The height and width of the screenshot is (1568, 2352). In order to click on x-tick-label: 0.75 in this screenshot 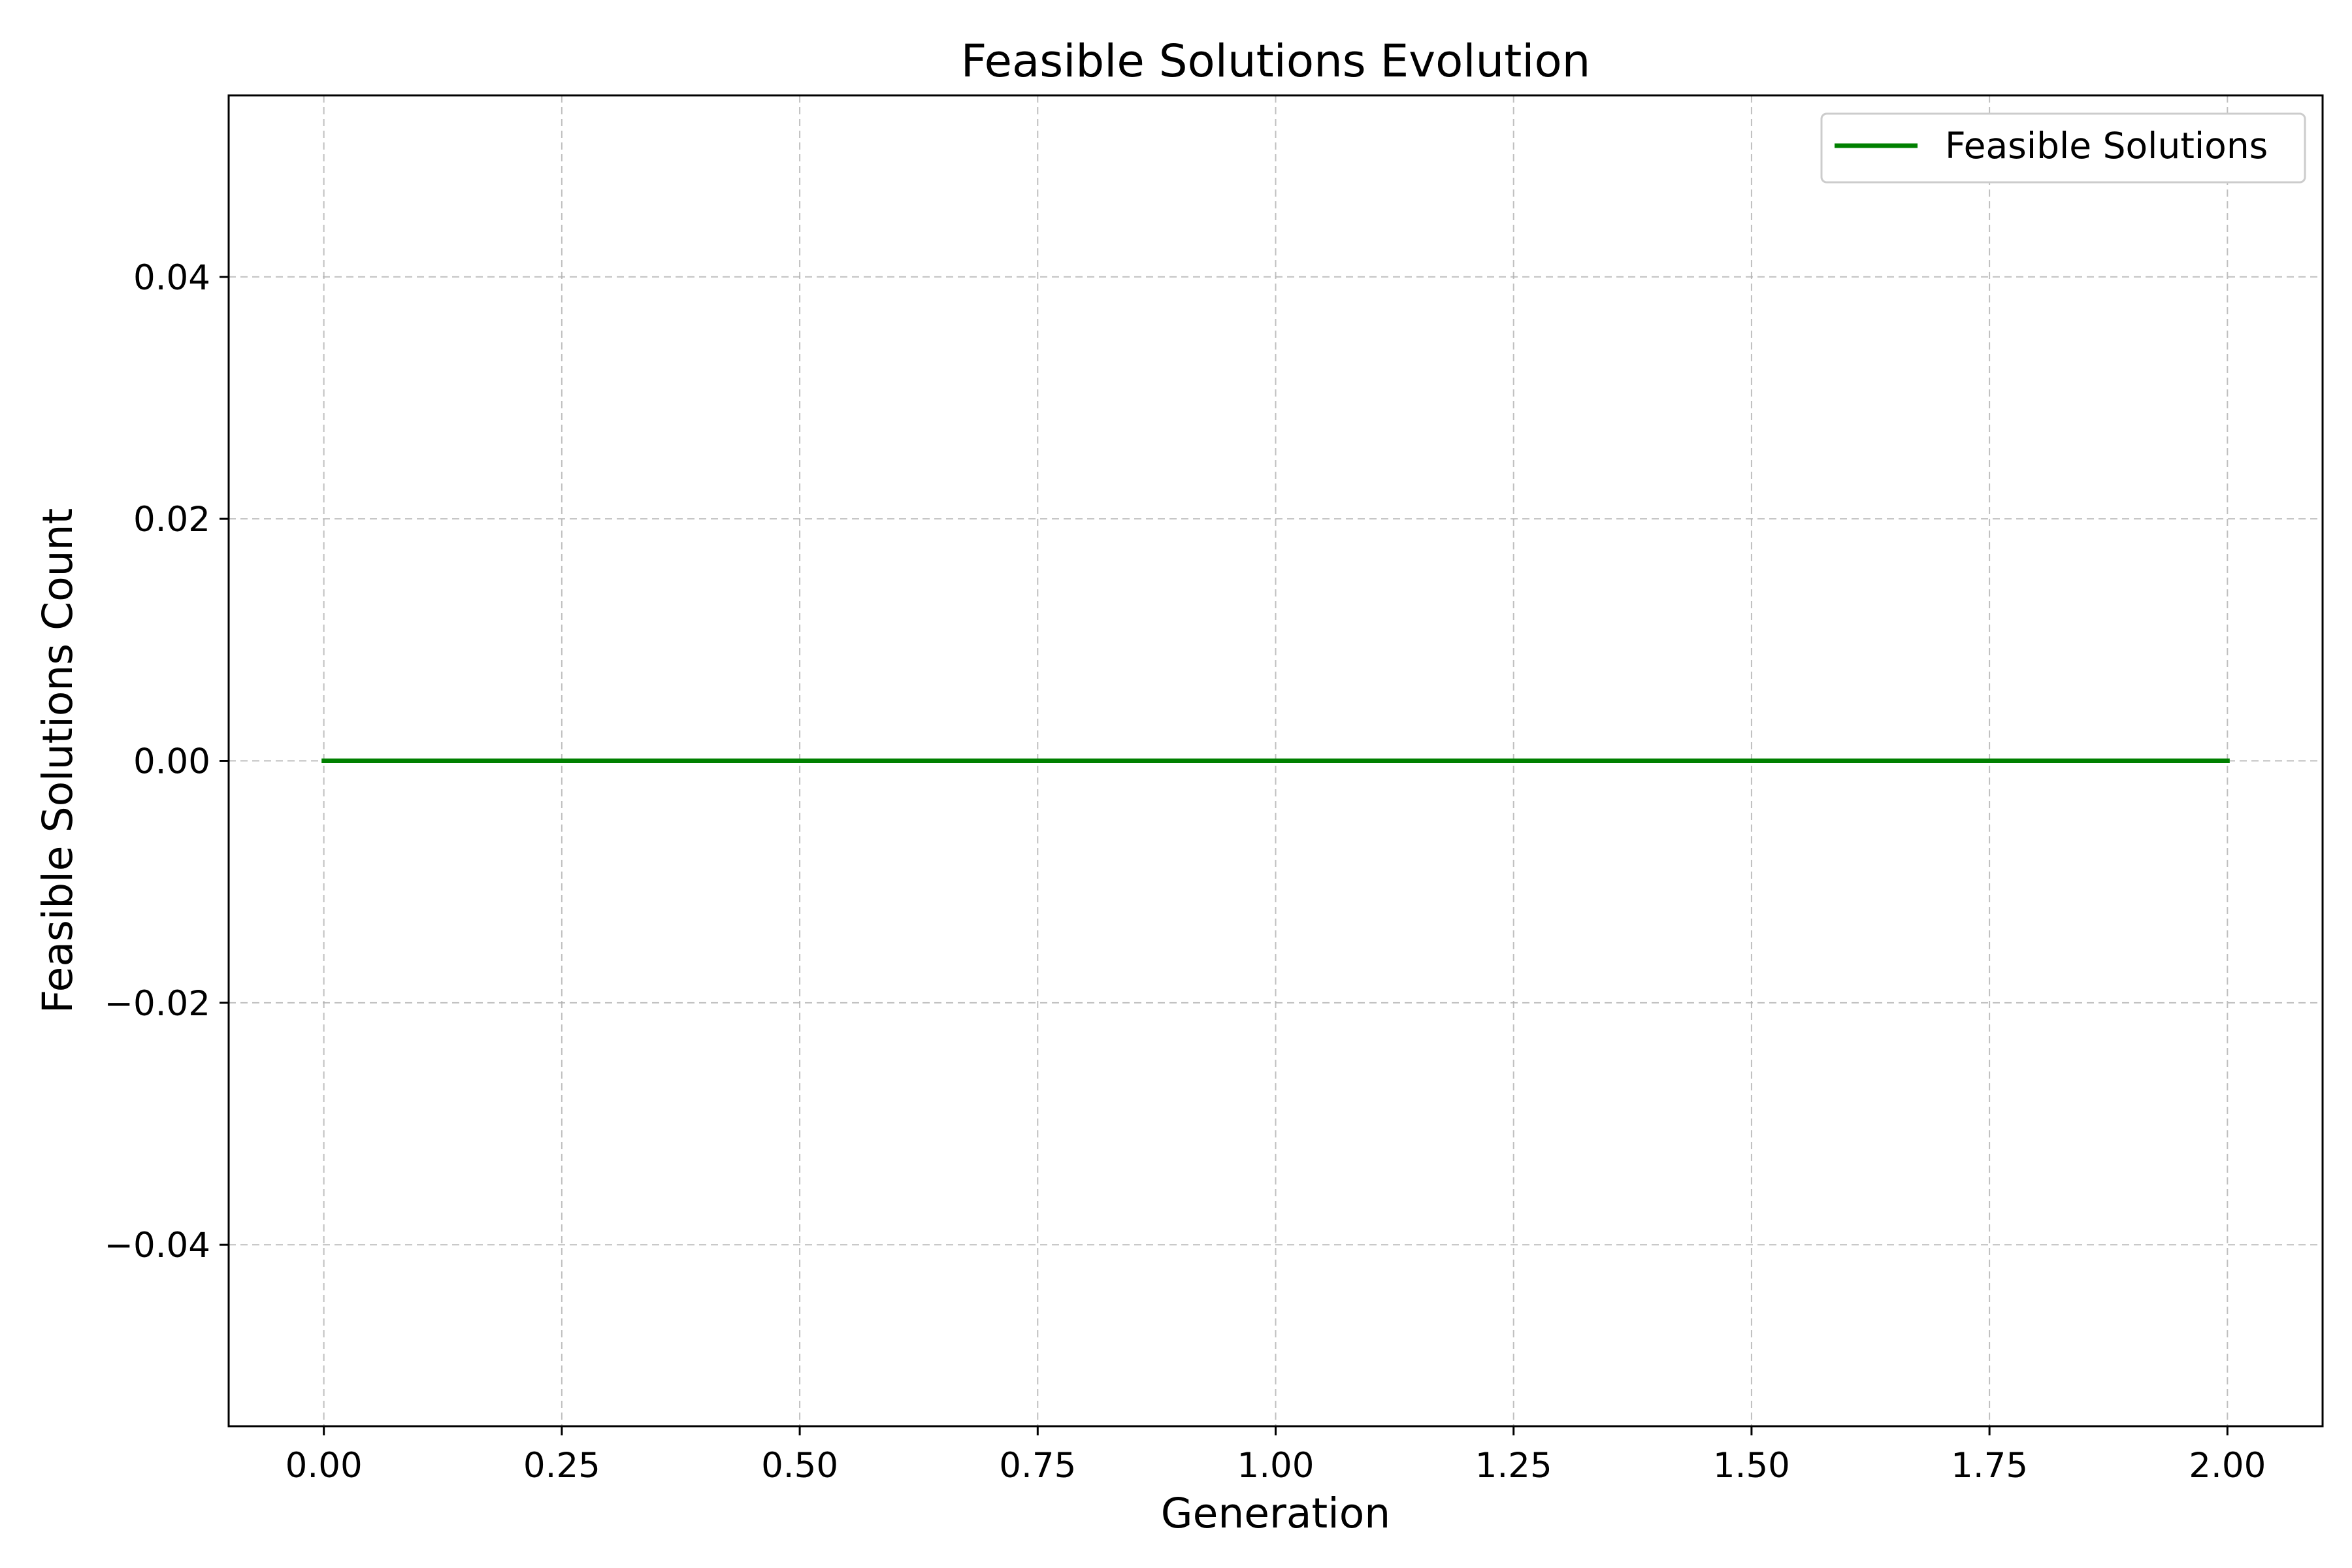, I will do `click(1037, 1466)`.